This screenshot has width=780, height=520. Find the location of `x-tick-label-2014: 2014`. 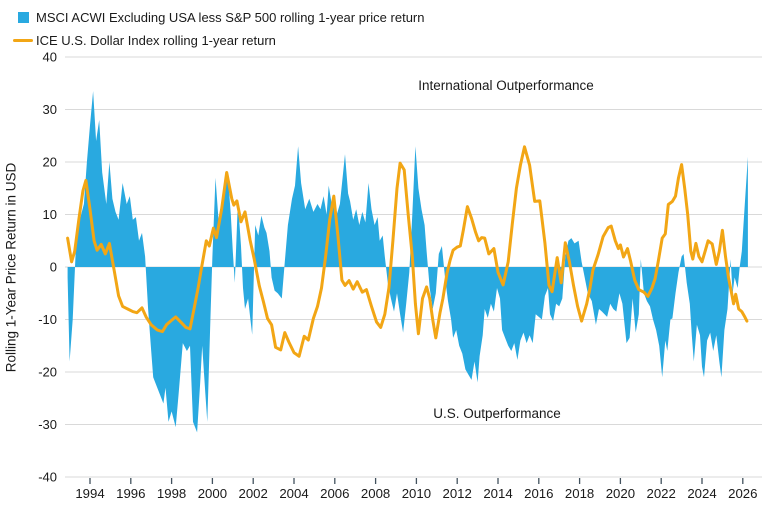

x-tick-label-2014: 2014 is located at coordinates (497, 493).